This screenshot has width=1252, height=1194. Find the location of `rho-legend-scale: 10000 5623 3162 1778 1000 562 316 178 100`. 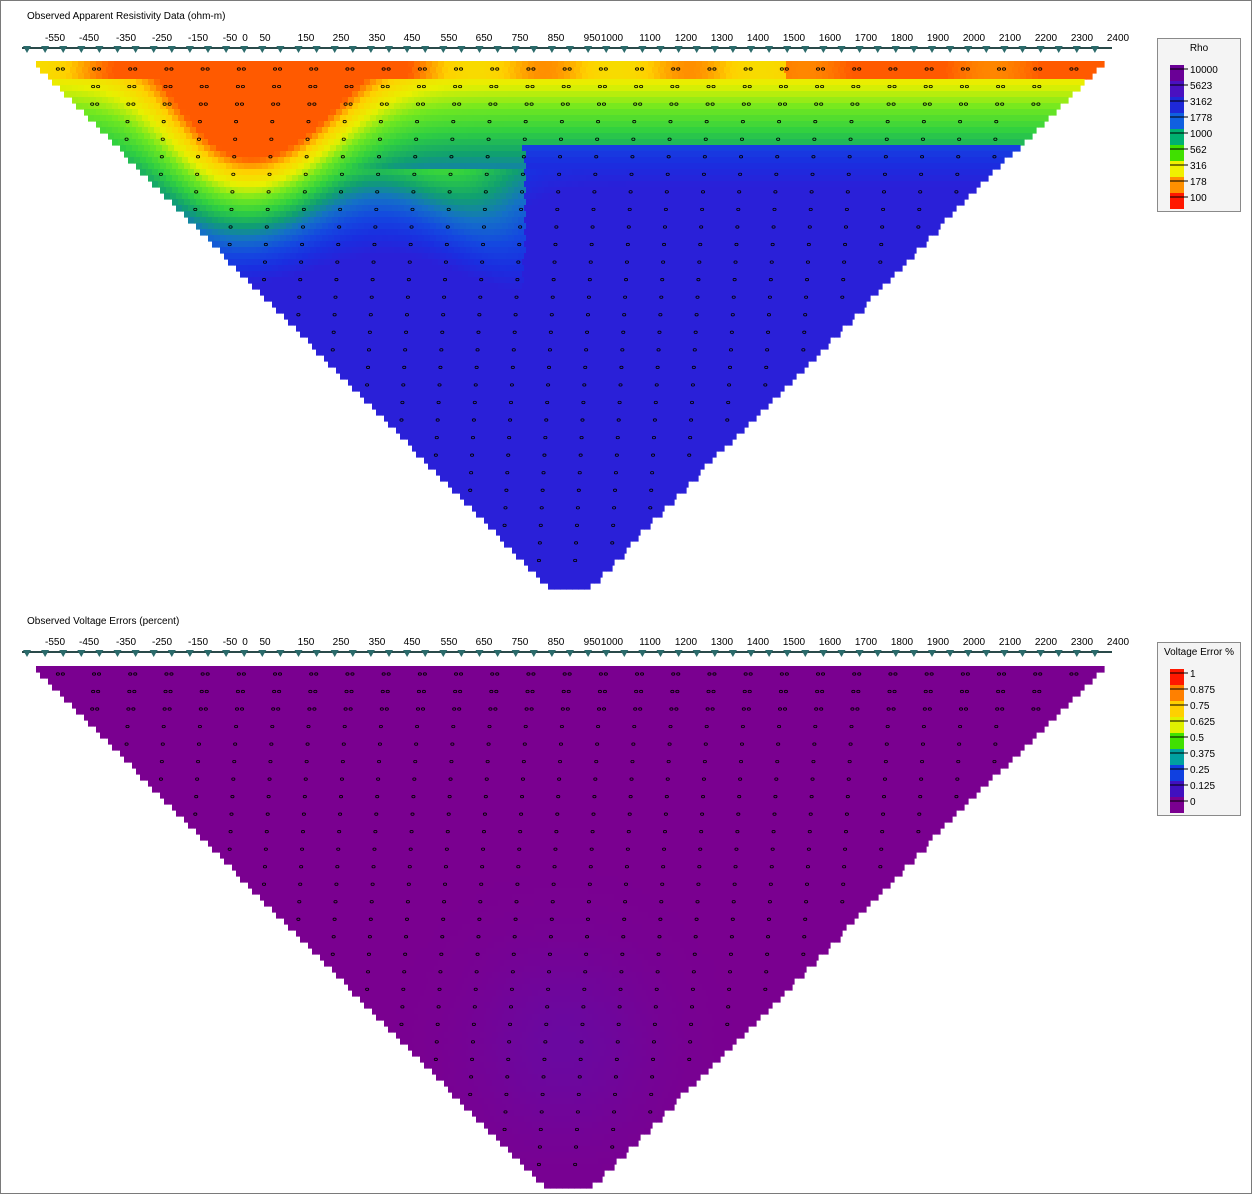

rho-legend-scale: 10000 5623 3162 1778 1000 562 316 178 100 is located at coordinates (1194, 137).